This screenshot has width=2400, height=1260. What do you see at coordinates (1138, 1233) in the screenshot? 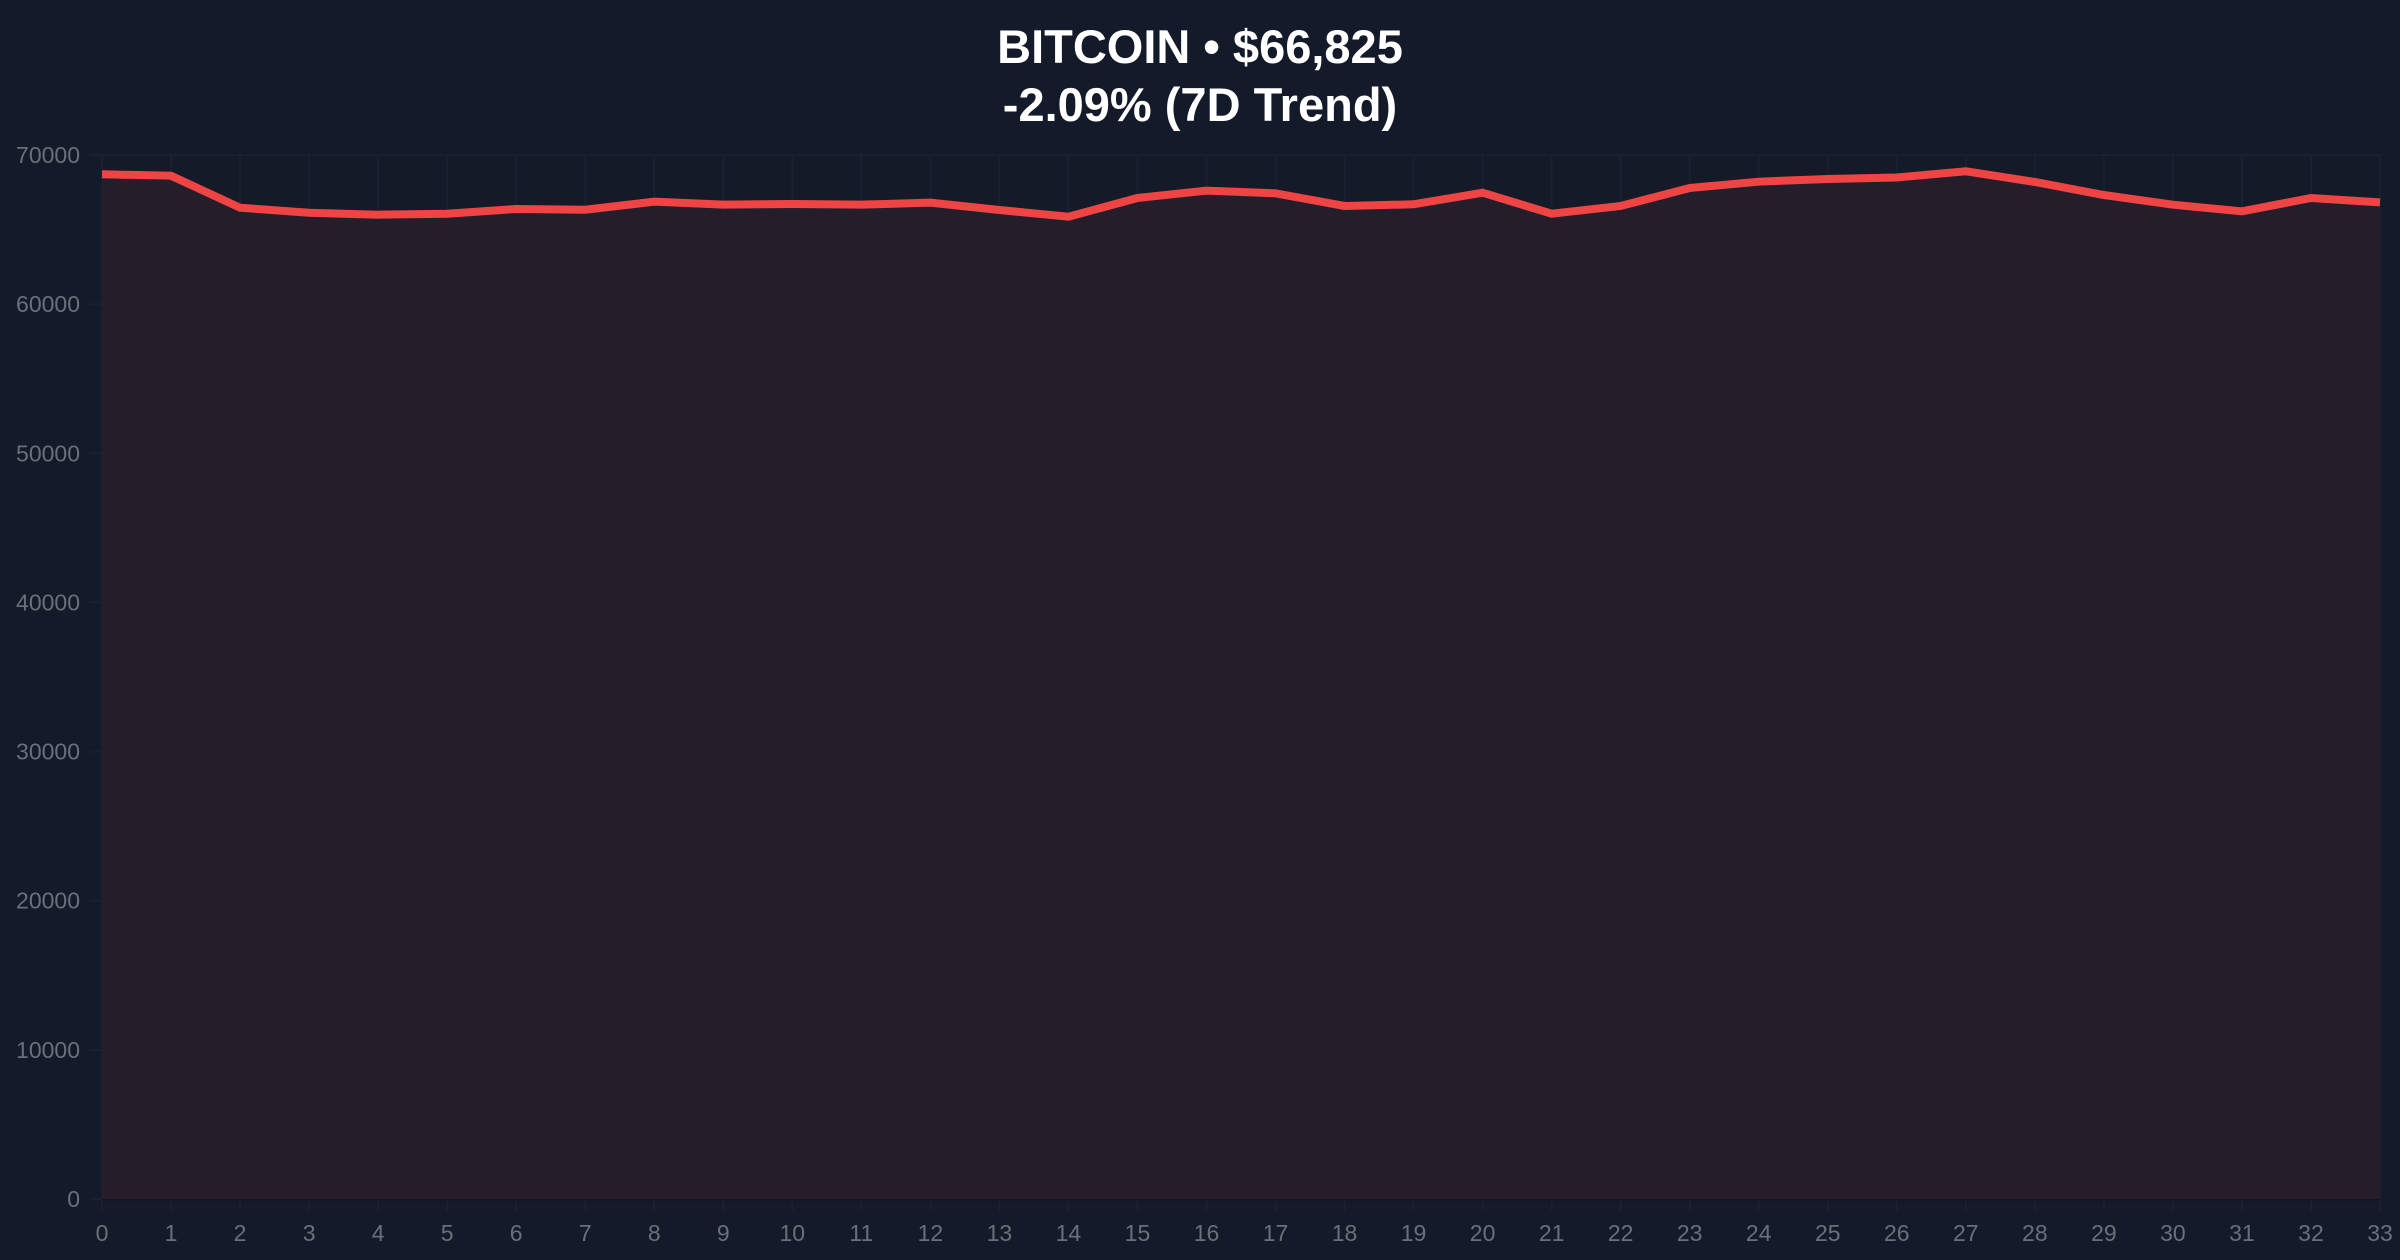
I see `x-tick-label: 15` at bounding box center [1138, 1233].